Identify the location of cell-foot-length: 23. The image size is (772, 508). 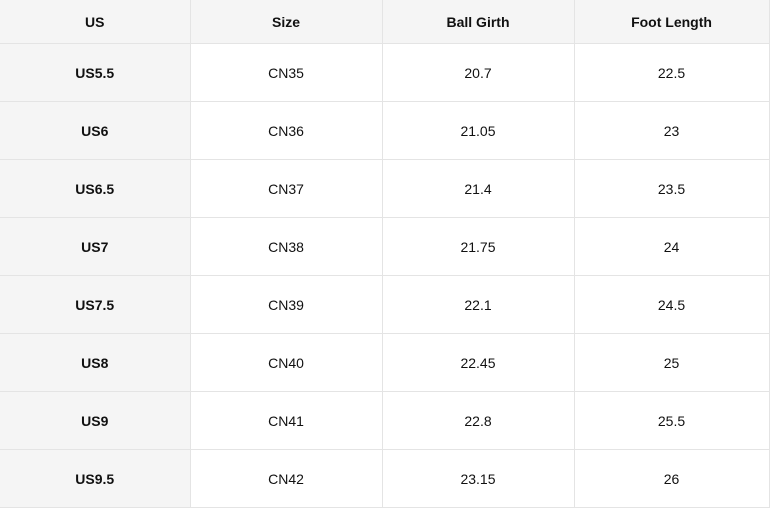
(671, 130).